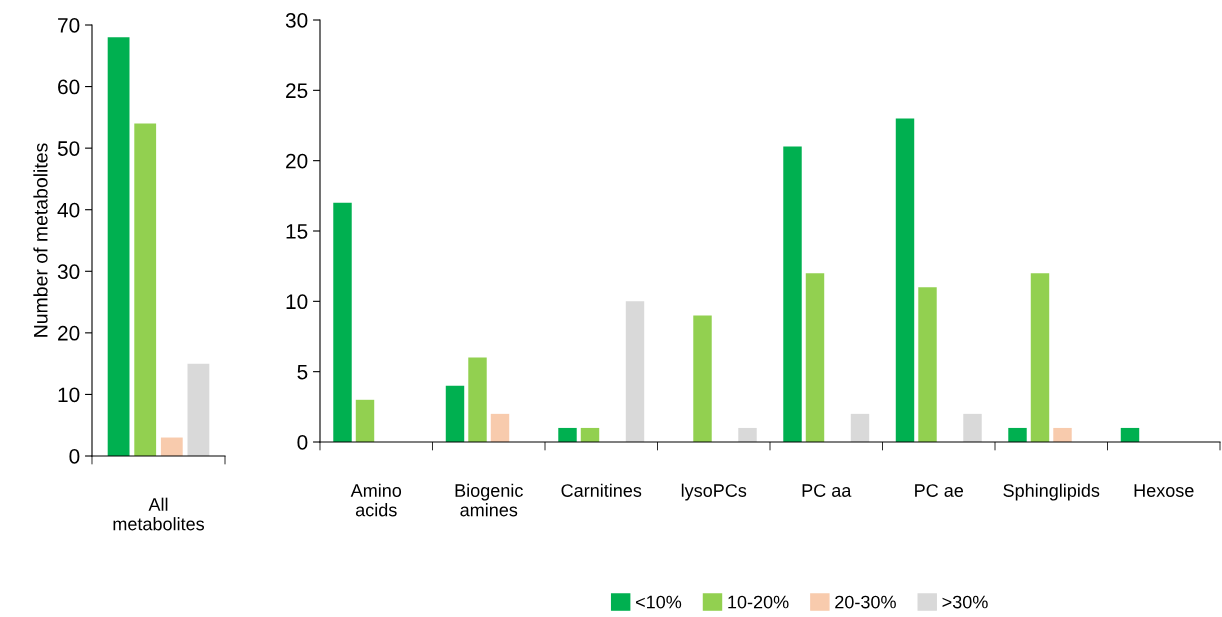 This screenshot has height=617, width=1222. I want to click on x-tick-label: Carnitines, so click(601, 490).